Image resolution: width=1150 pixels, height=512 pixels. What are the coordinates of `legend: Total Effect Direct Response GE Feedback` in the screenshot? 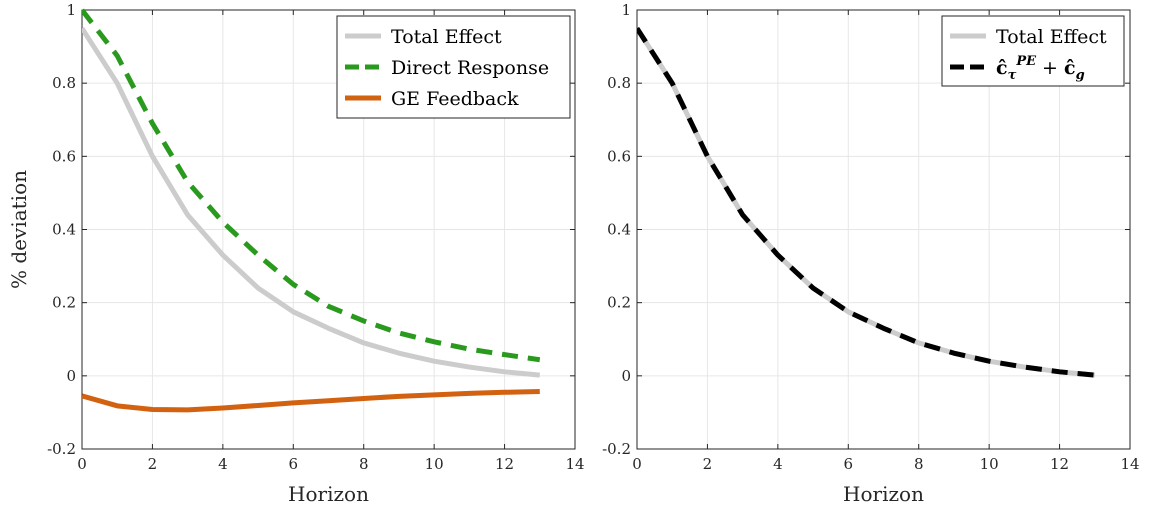 It's located at (453, 67).